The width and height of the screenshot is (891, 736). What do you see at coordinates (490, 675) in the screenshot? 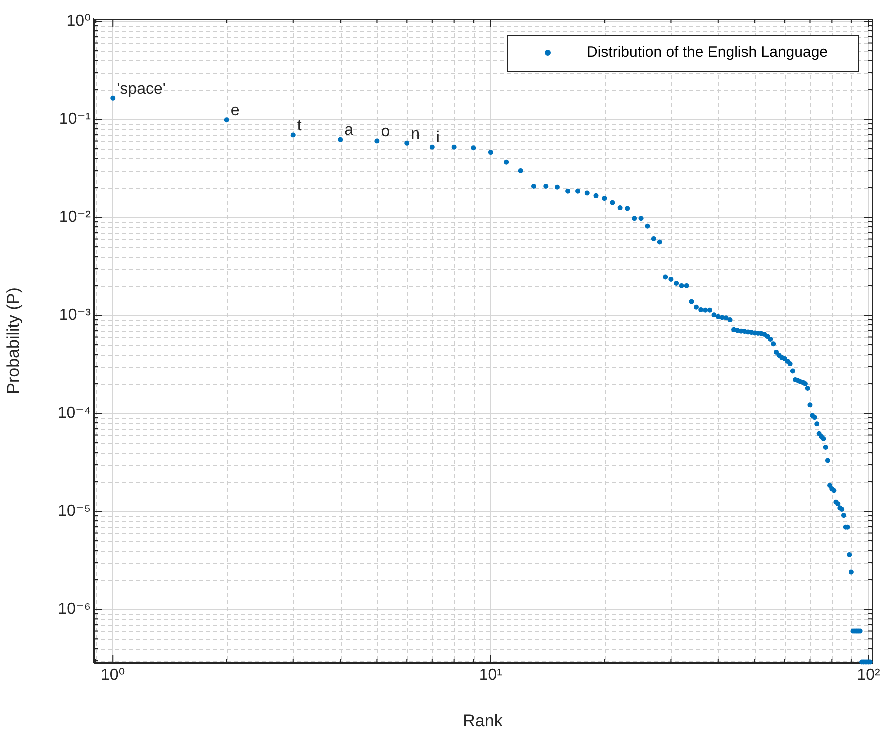
I see `x-tick-label: 10¹` at bounding box center [490, 675].